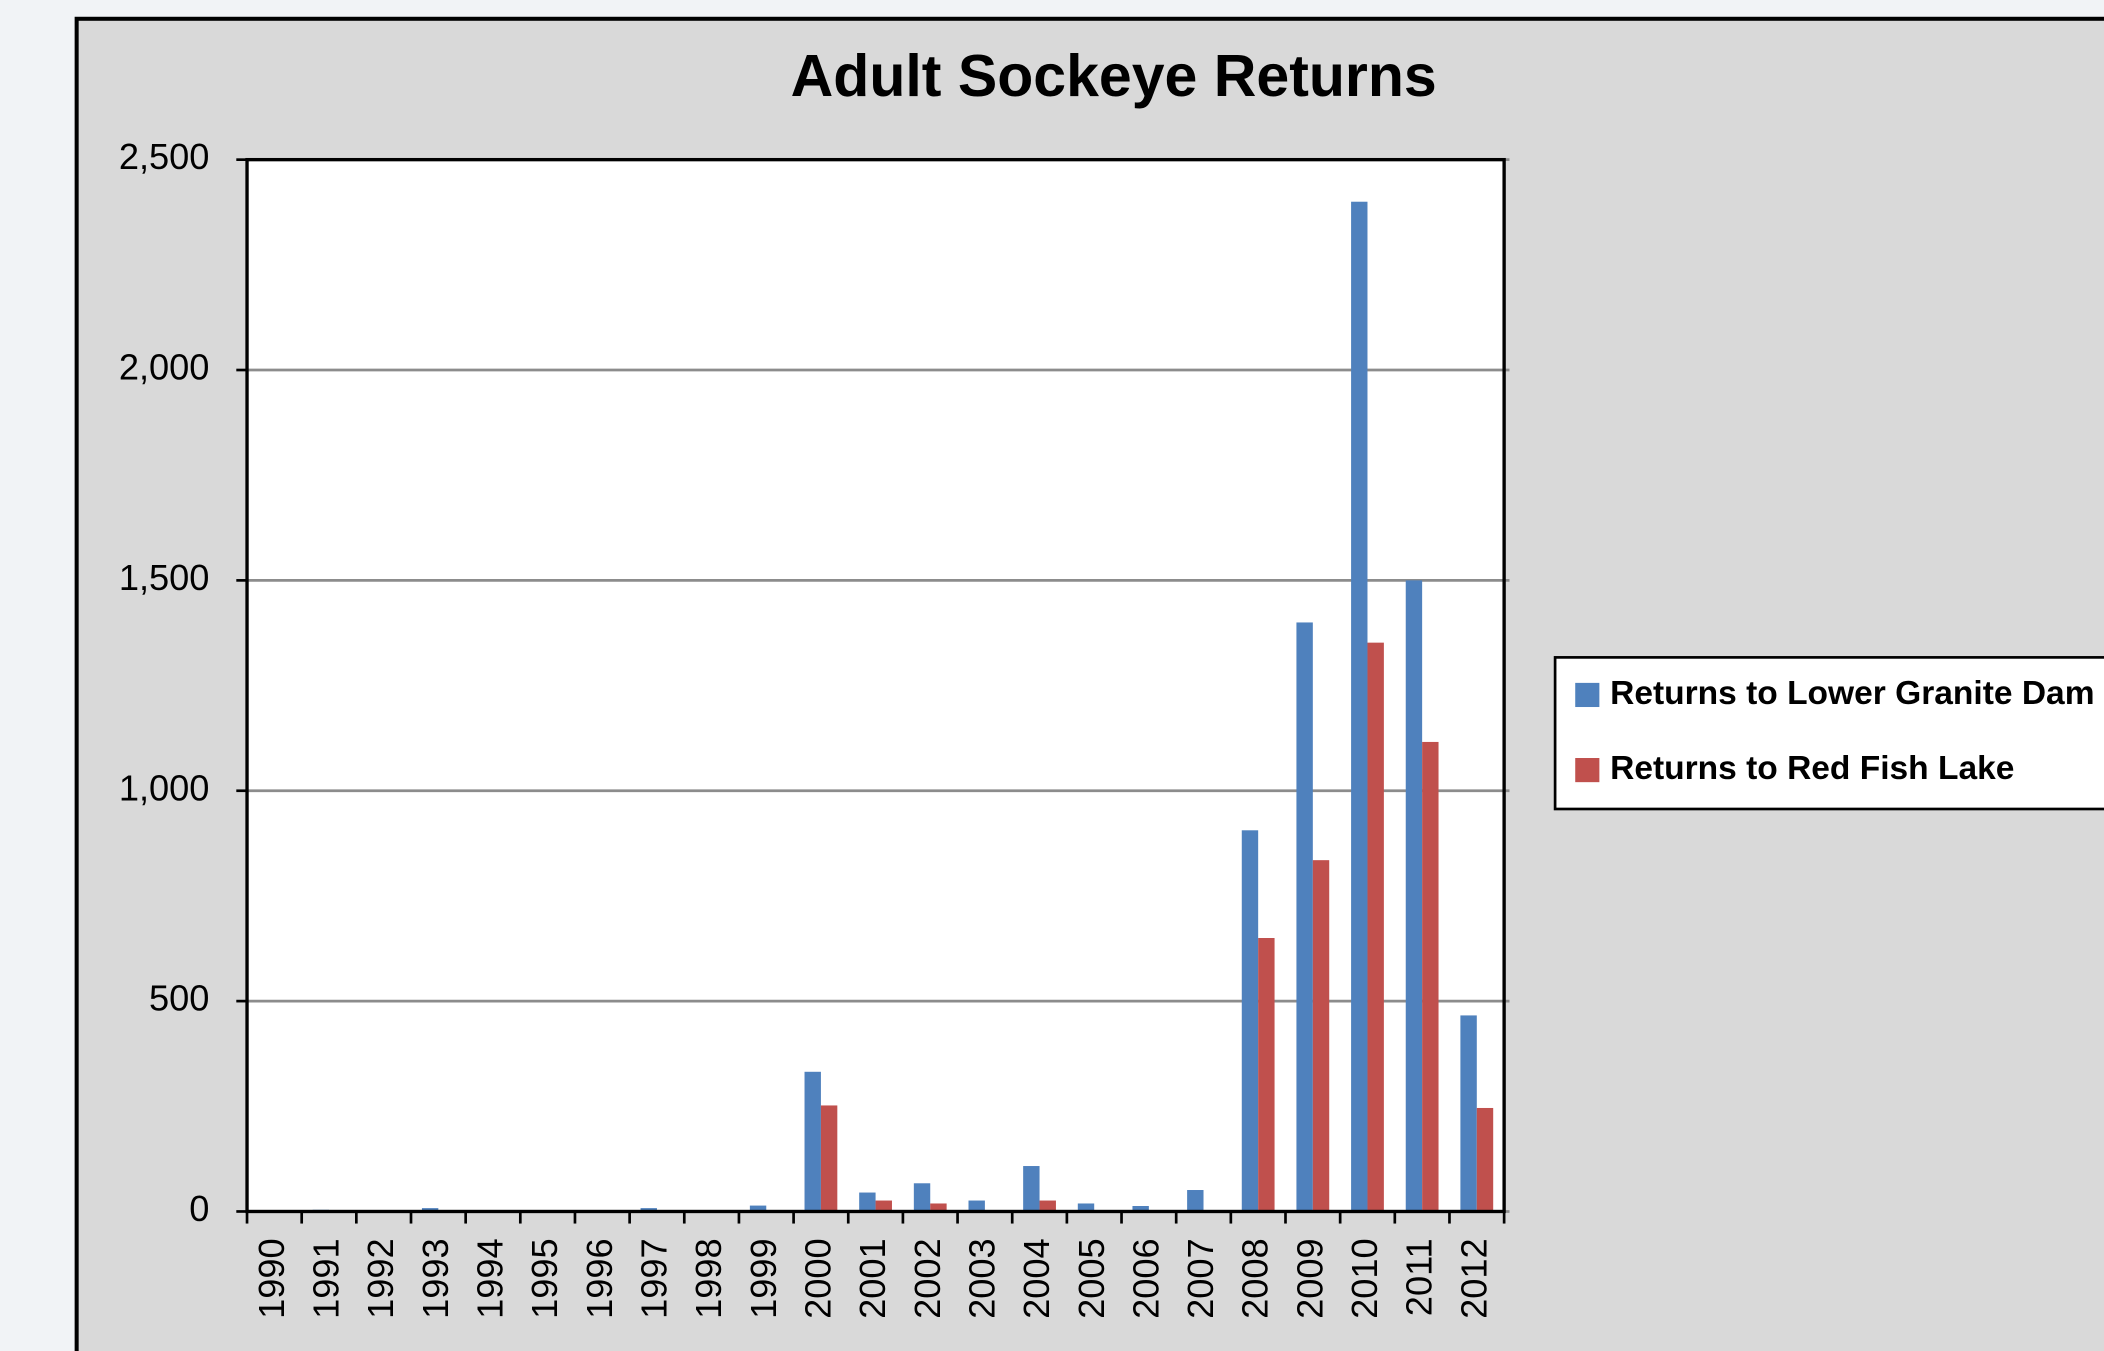 Image resolution: width=2104 pixels, height=1351 pixels. Describe the element at coordinates (1145, 1278) in the screenshot. I see `x-tick-label: 2006` at that location.